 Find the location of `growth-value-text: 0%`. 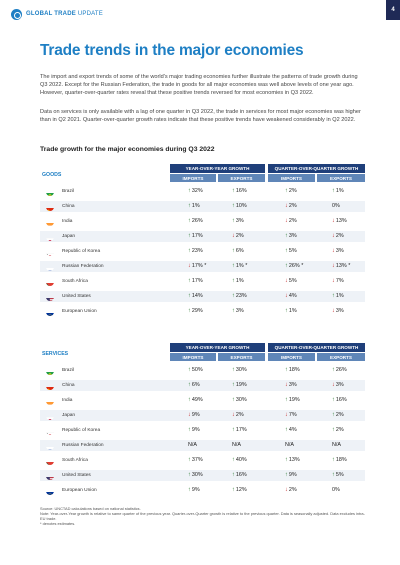

growth-value-text: 0% is located at coordinates (336, 206).